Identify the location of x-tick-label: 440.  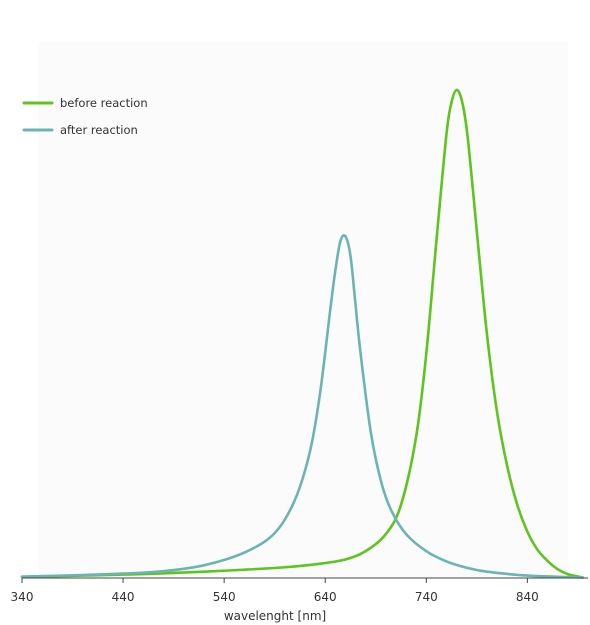
(123, 597).